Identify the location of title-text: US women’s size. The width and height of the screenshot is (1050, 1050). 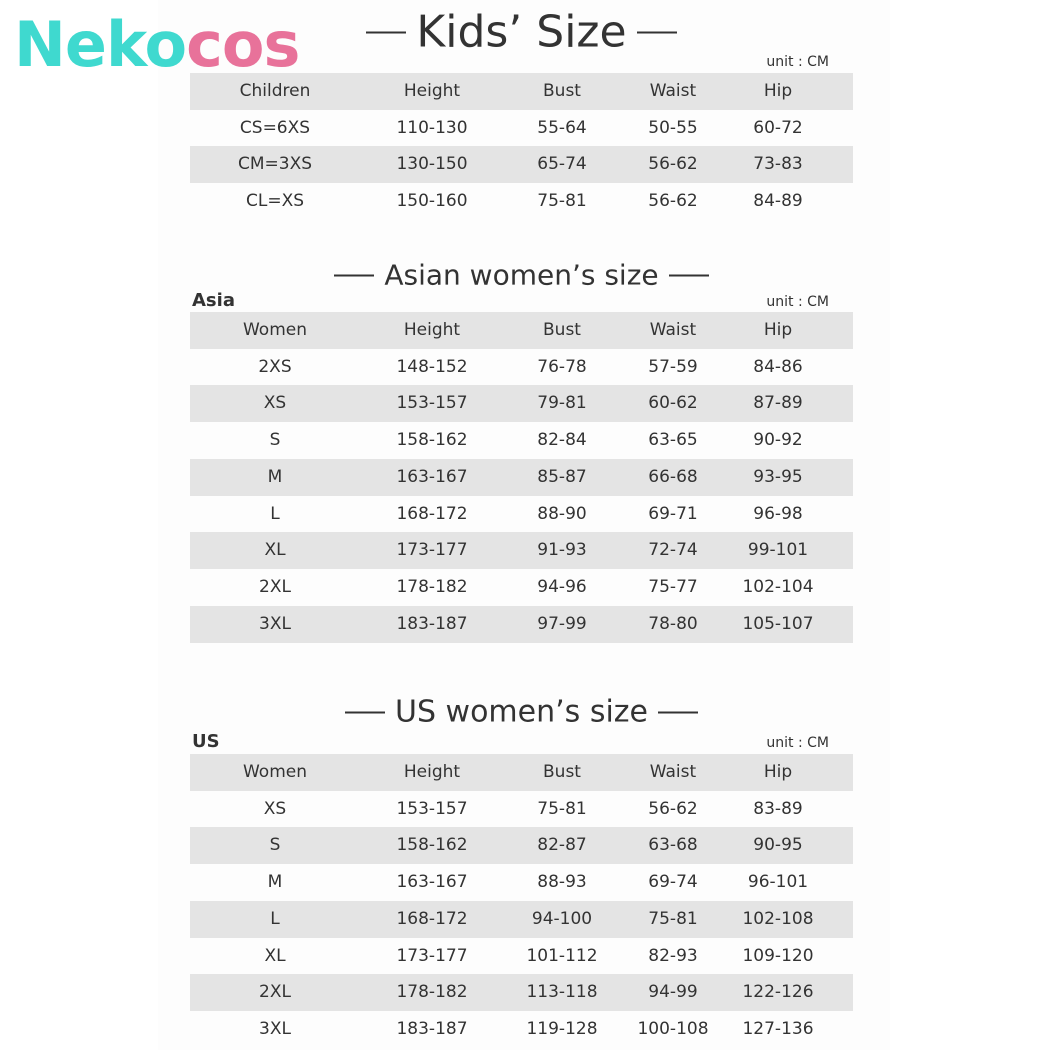
(521, 712).